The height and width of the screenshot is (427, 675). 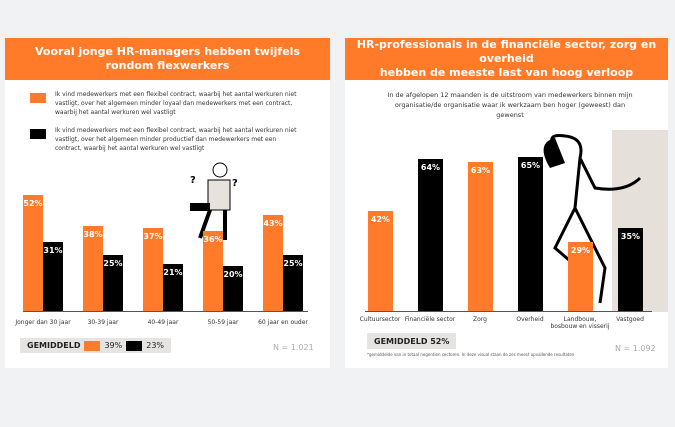 What do you see at coordinates (273, 263) in the screenshot?
I see `bar-orange: 43%` at bounding box center [273, 263].